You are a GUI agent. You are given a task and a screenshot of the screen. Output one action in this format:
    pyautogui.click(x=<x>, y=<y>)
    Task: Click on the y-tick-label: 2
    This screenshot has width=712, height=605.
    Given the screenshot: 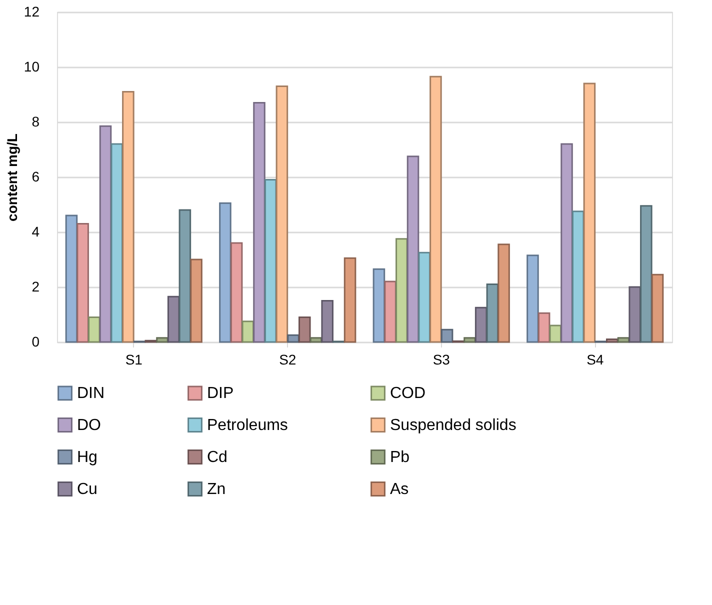 What is the action you would take?
    pyautogui.click(x=36, y=286)
    